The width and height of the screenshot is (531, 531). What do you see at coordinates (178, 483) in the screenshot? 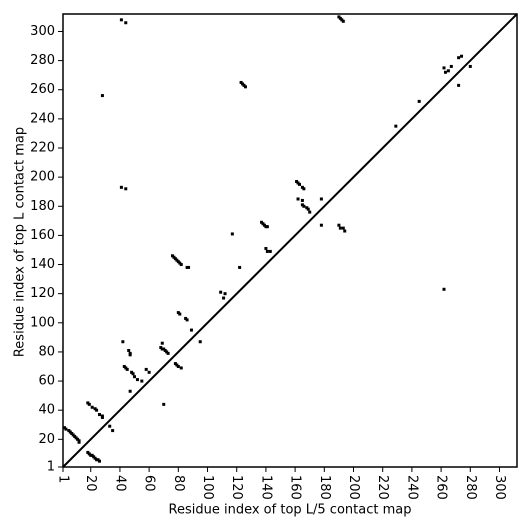
I see `x-tick-label: 80` at bounding box center [178, 483].